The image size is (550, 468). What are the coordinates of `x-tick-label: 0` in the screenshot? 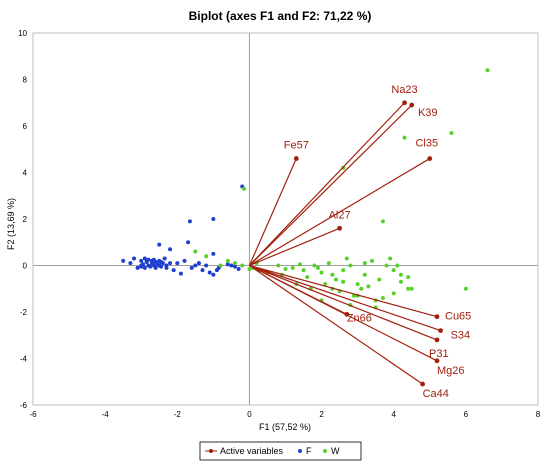 It's located at (249, 414).